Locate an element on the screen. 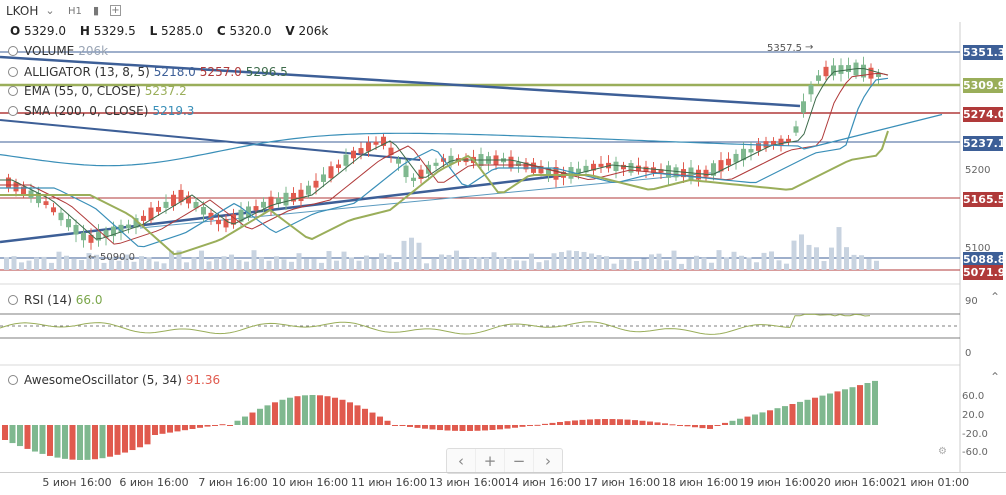 This screenshot has width=1006, height=495. ao-title: AwesomeOscillator (5, 34) 91.36 is located at coordinates (114, 380).